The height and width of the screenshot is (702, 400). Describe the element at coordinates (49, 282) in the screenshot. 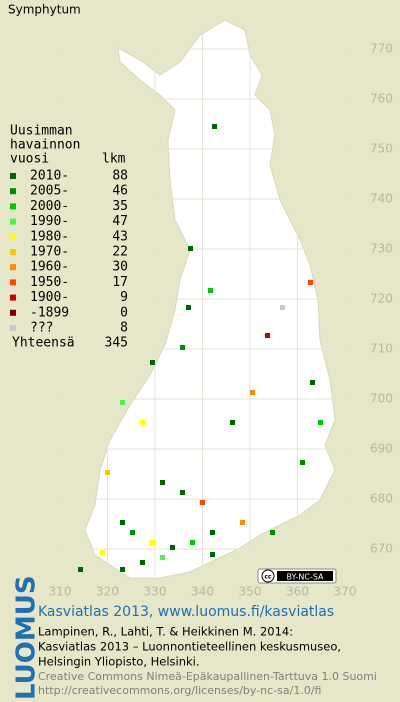

I see `legend-label: 1950-` at that location.